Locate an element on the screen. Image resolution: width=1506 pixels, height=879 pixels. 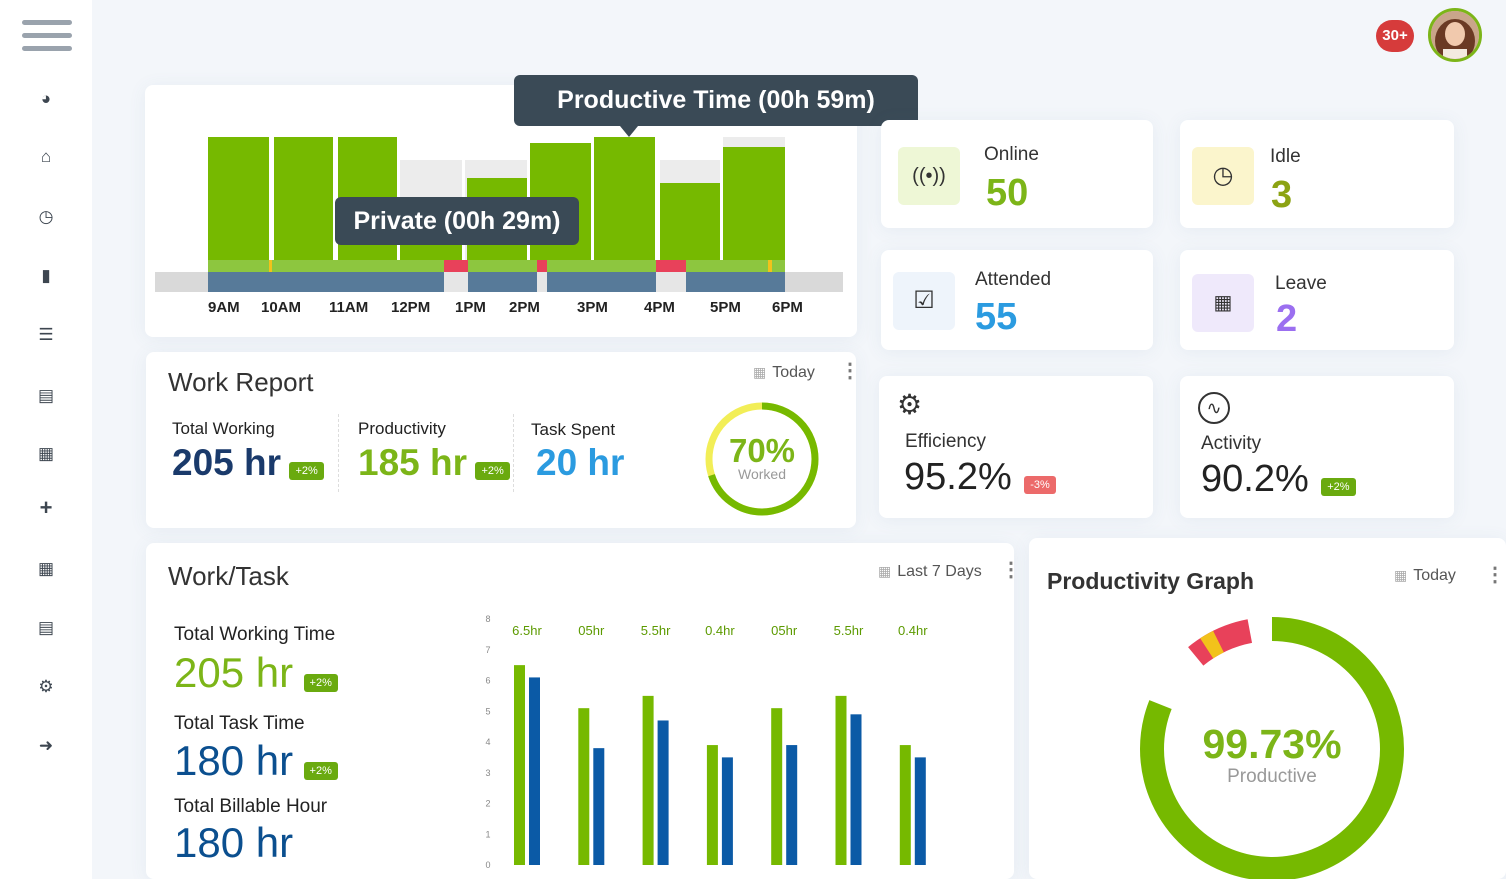
tooltip-arrow is located at coordinates (629, 131).